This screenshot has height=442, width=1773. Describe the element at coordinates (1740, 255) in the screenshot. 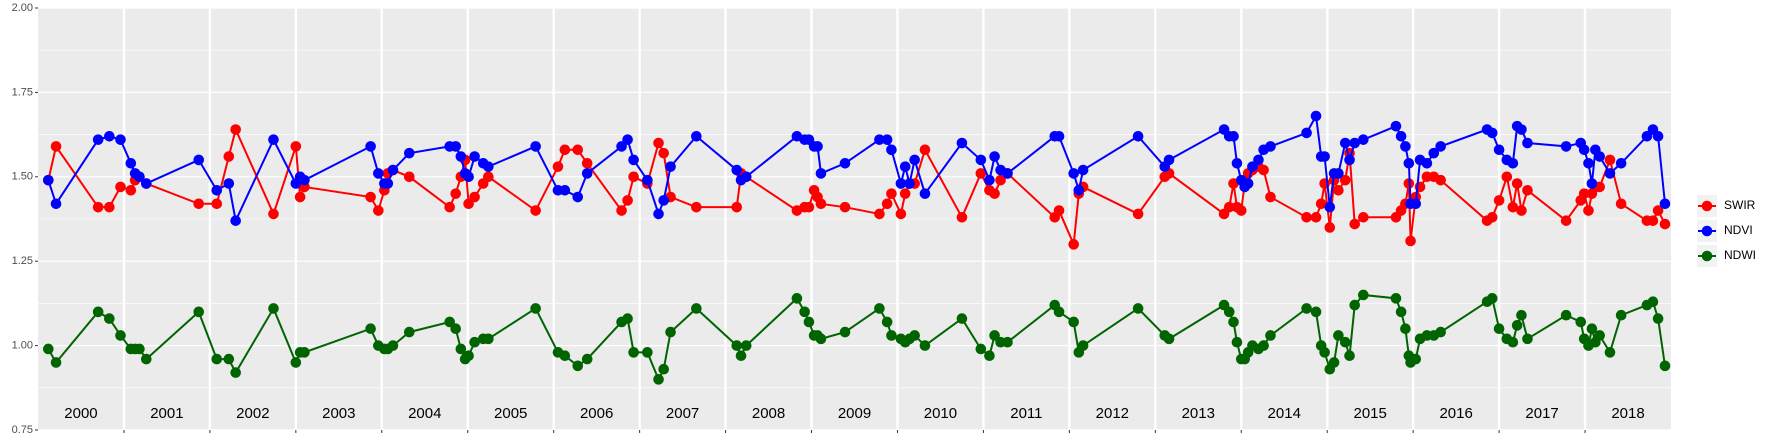

I see `legend-label: NDWI` at that location.